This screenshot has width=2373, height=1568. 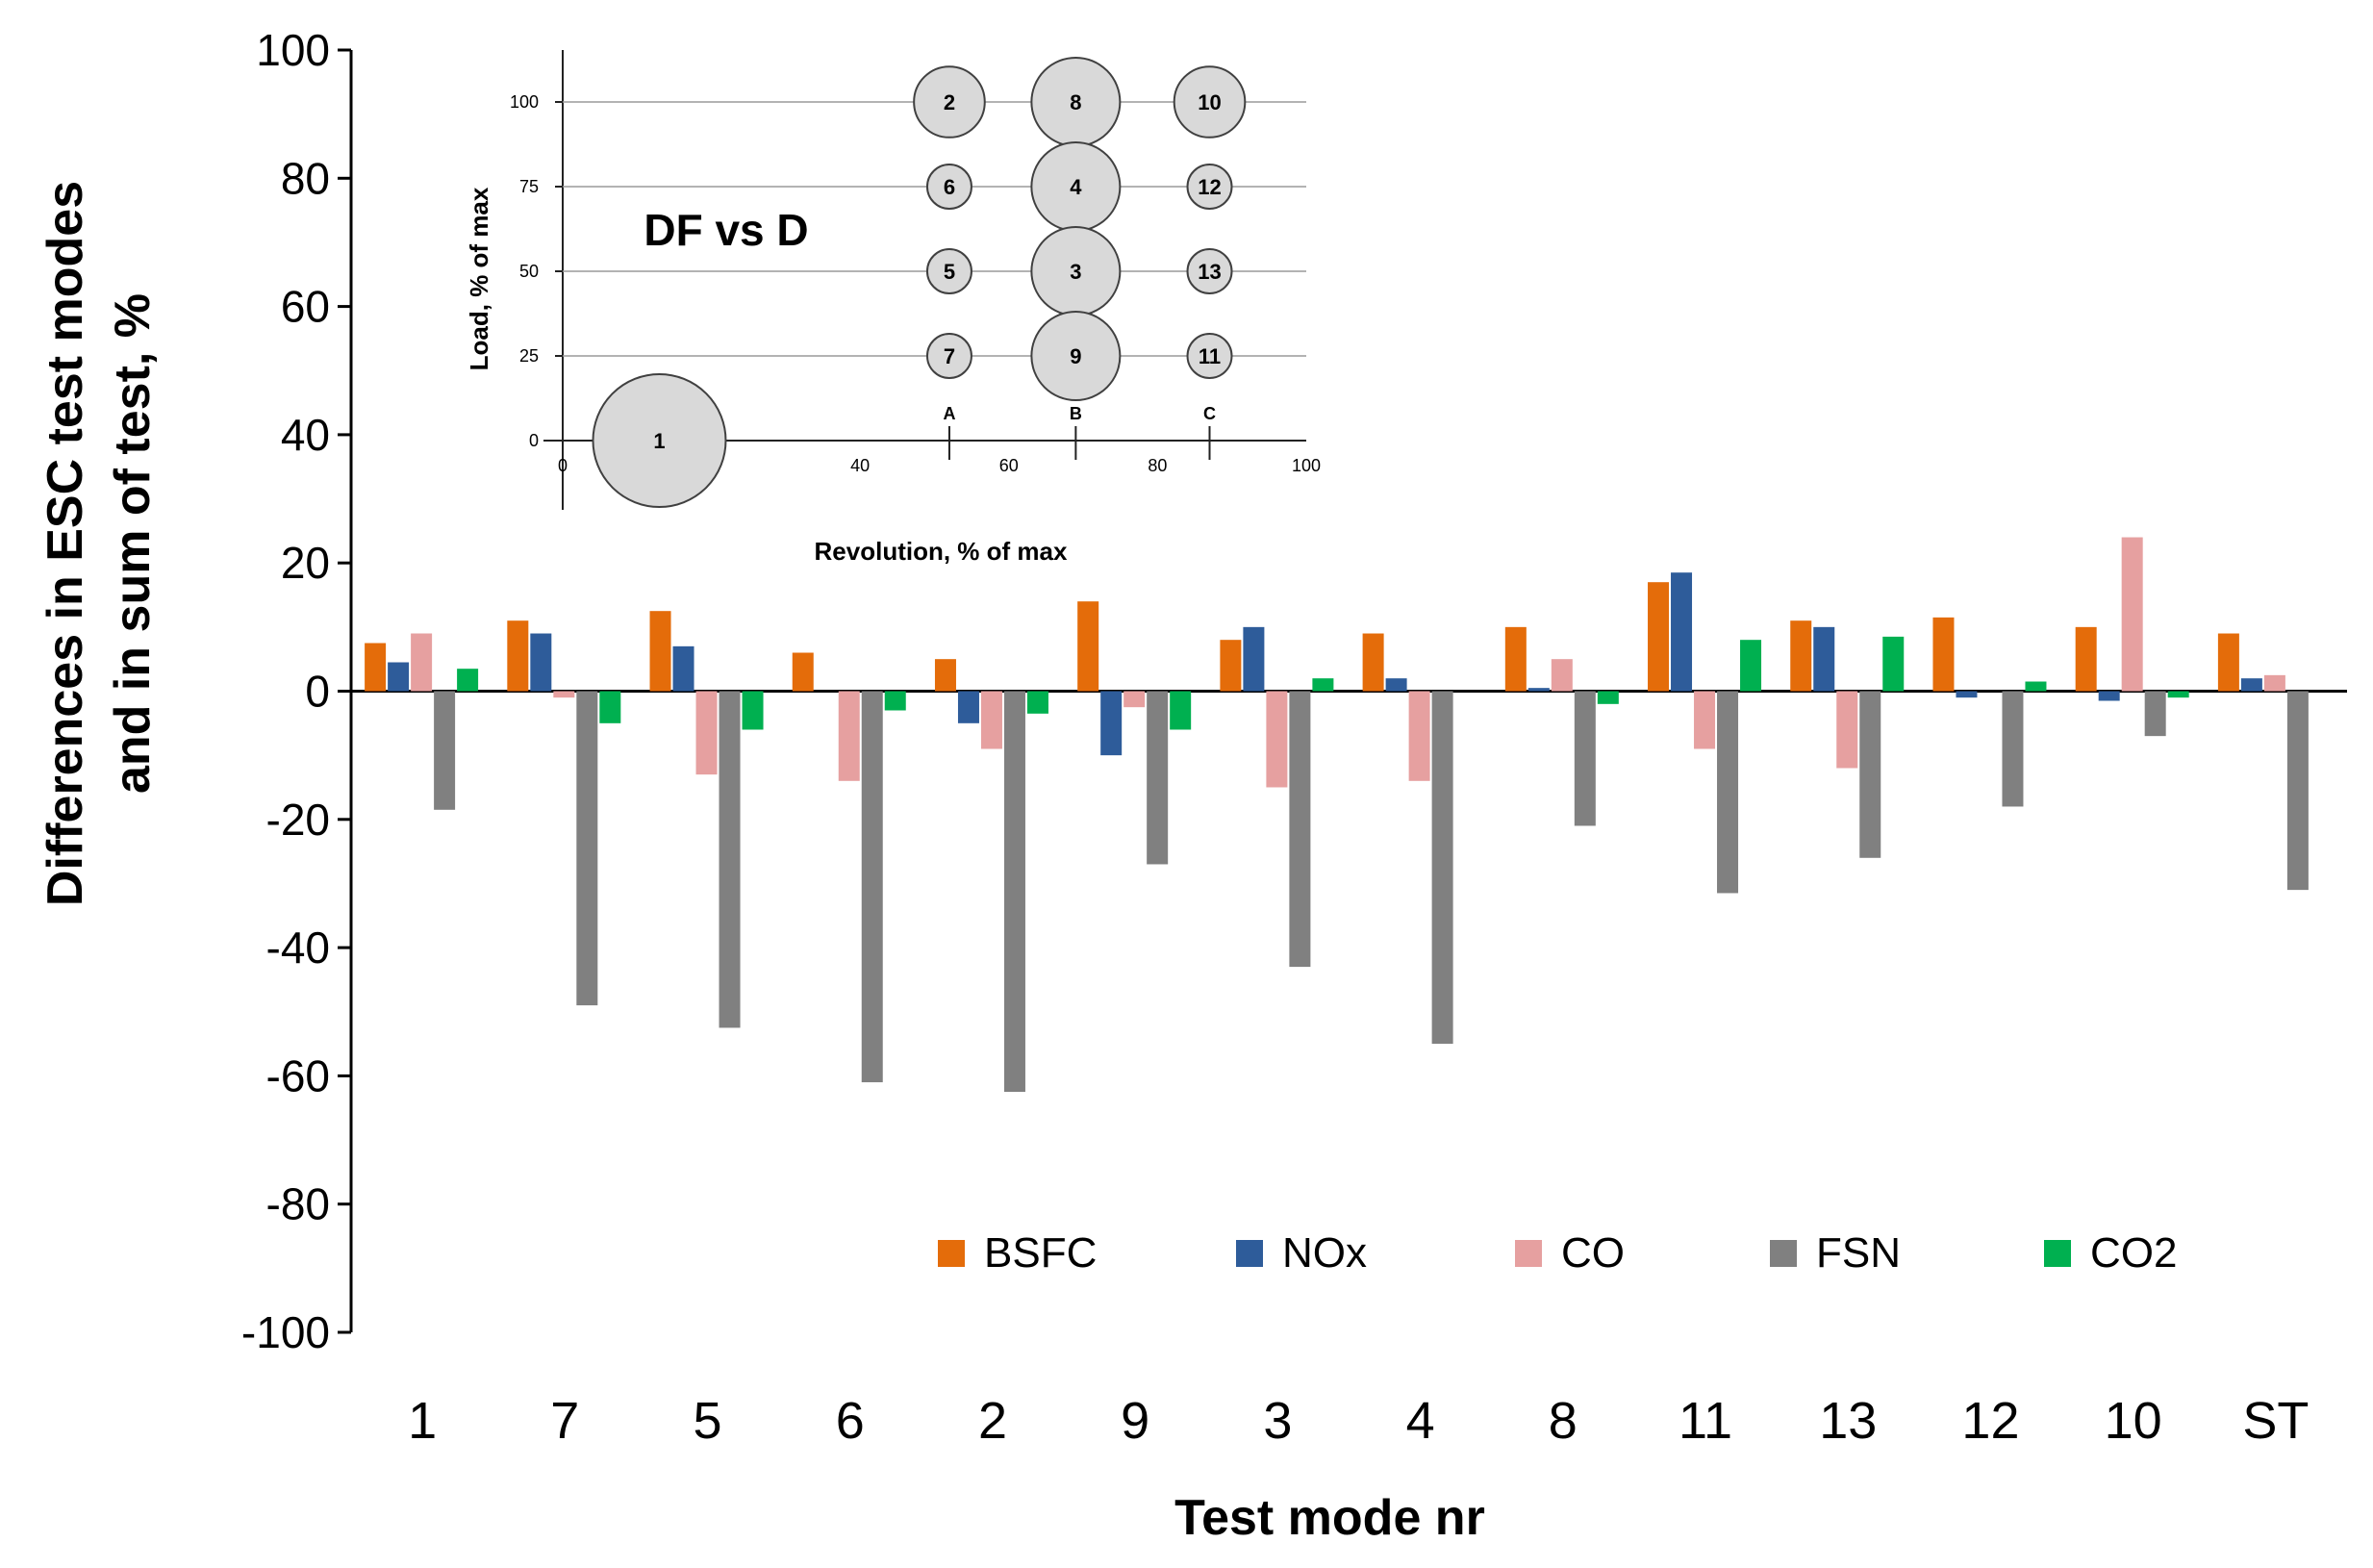 I want to click on y-tick-label: -80, so click(x=298, y=1204).